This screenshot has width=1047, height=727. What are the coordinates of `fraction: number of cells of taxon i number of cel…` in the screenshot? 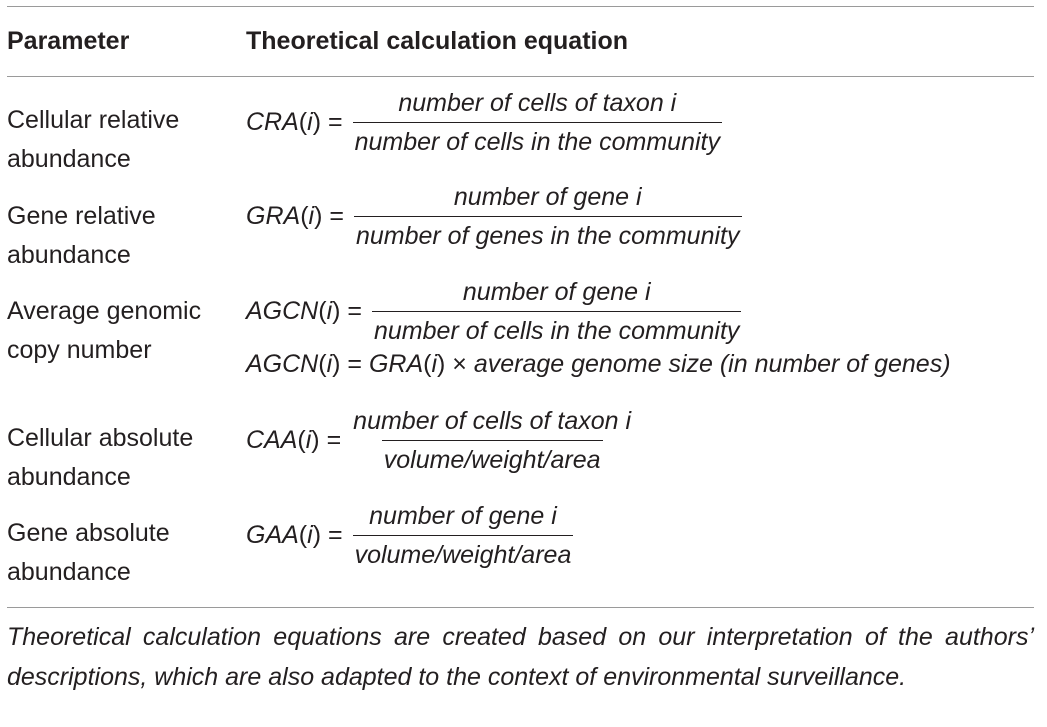 It's located at (537, 122).